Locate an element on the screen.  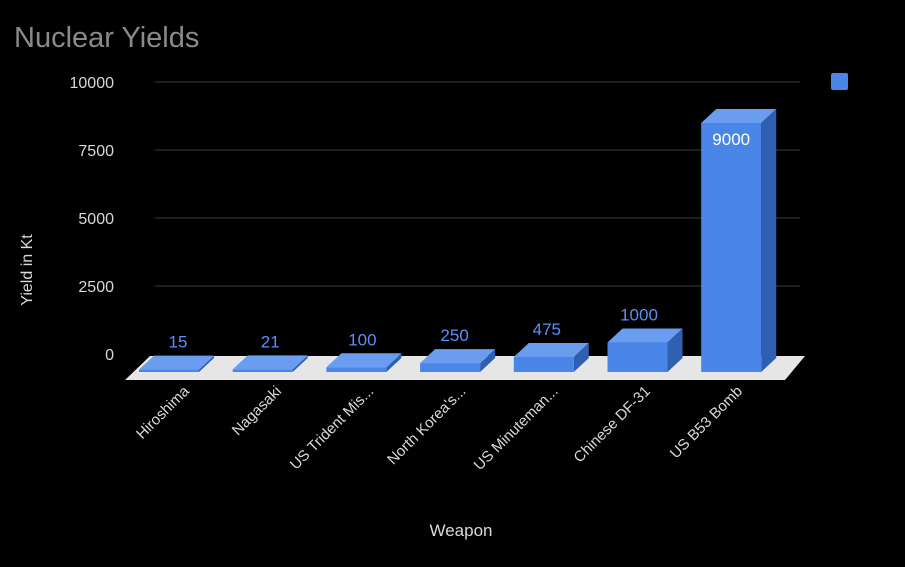
bar: 475 is located at coordinates (551, 346).